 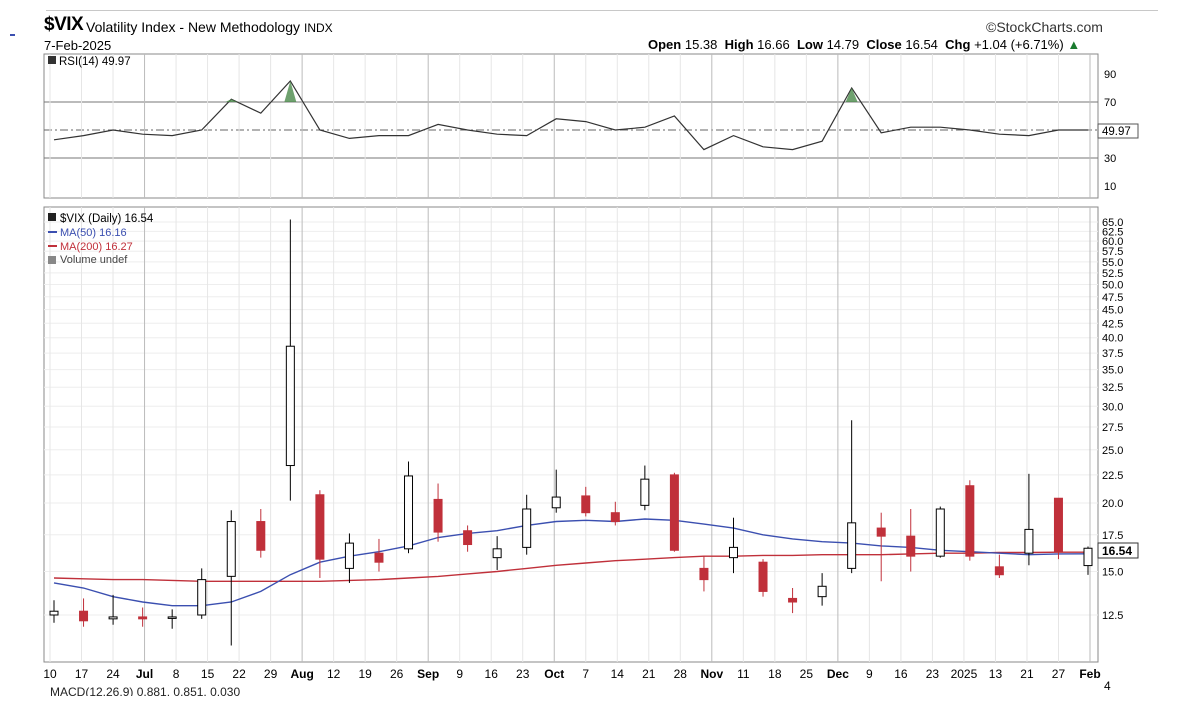 I want to click on rsi-tick-label: 30, so click(x=1110, y=159).